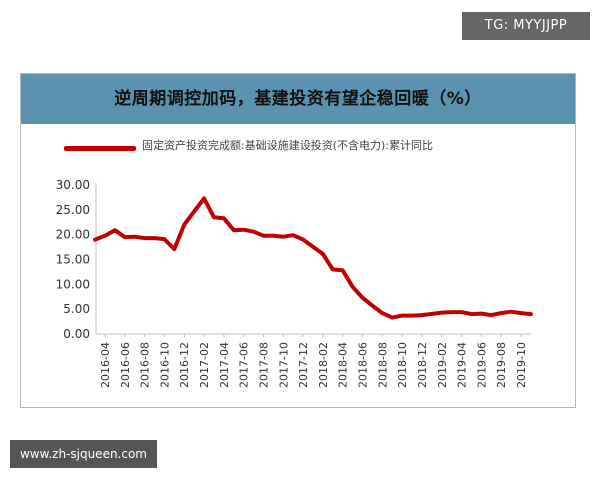  What do you see at coordinates (73, 284) in the screenshot?
I see `y-tick-label: 10.00` at bounding box center [73, 284].